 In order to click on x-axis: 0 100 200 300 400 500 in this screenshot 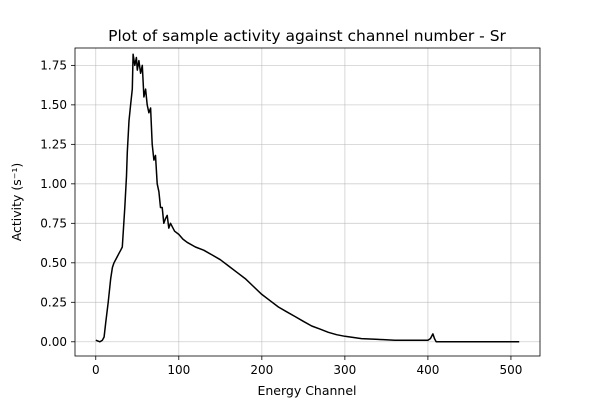, I will do `click(307, 366)`.